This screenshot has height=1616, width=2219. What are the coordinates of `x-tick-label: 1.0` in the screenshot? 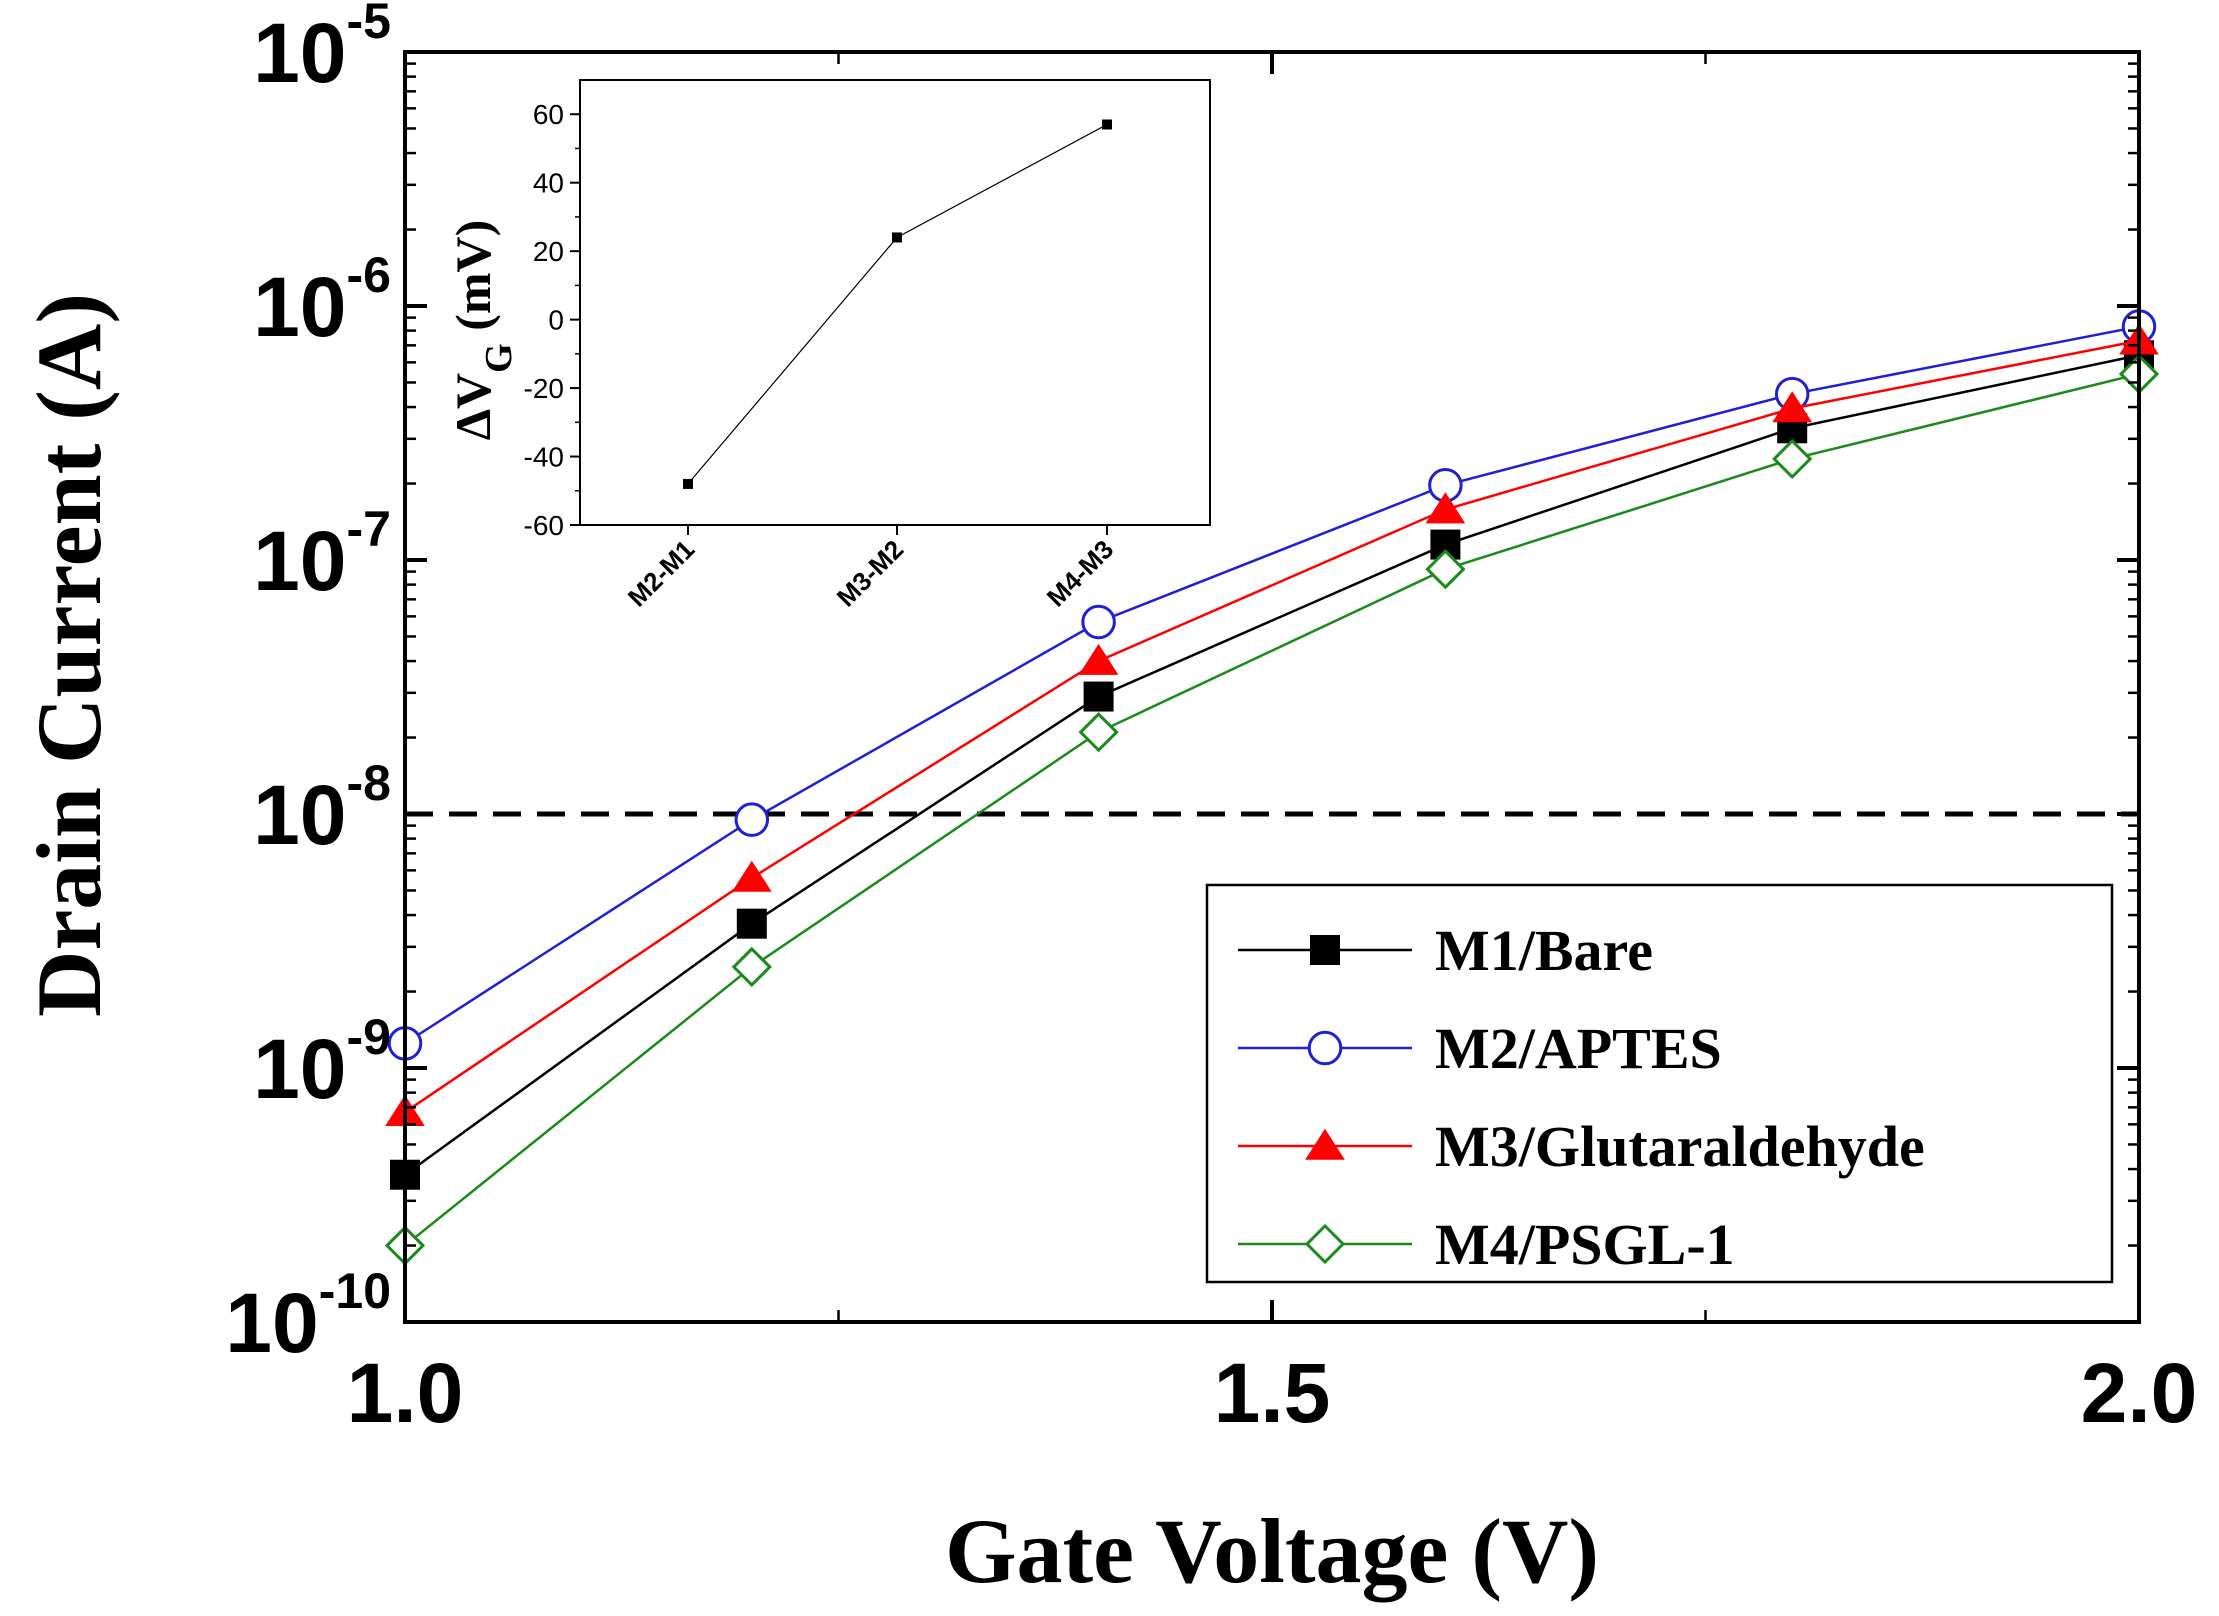 It's located at (405, 1393).